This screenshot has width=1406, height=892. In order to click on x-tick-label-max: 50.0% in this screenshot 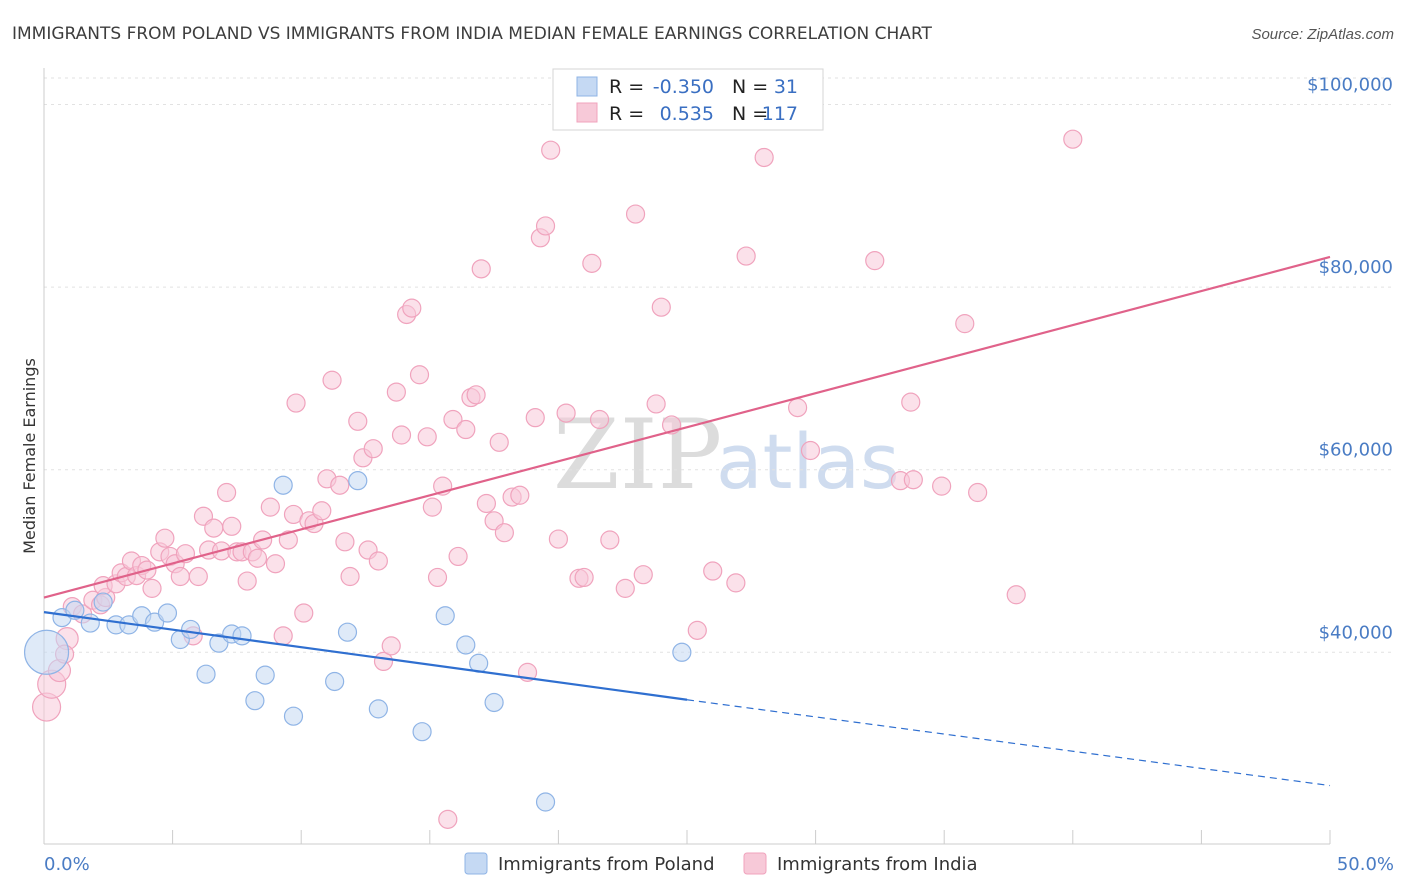, I will do `click(1365, 864)`.